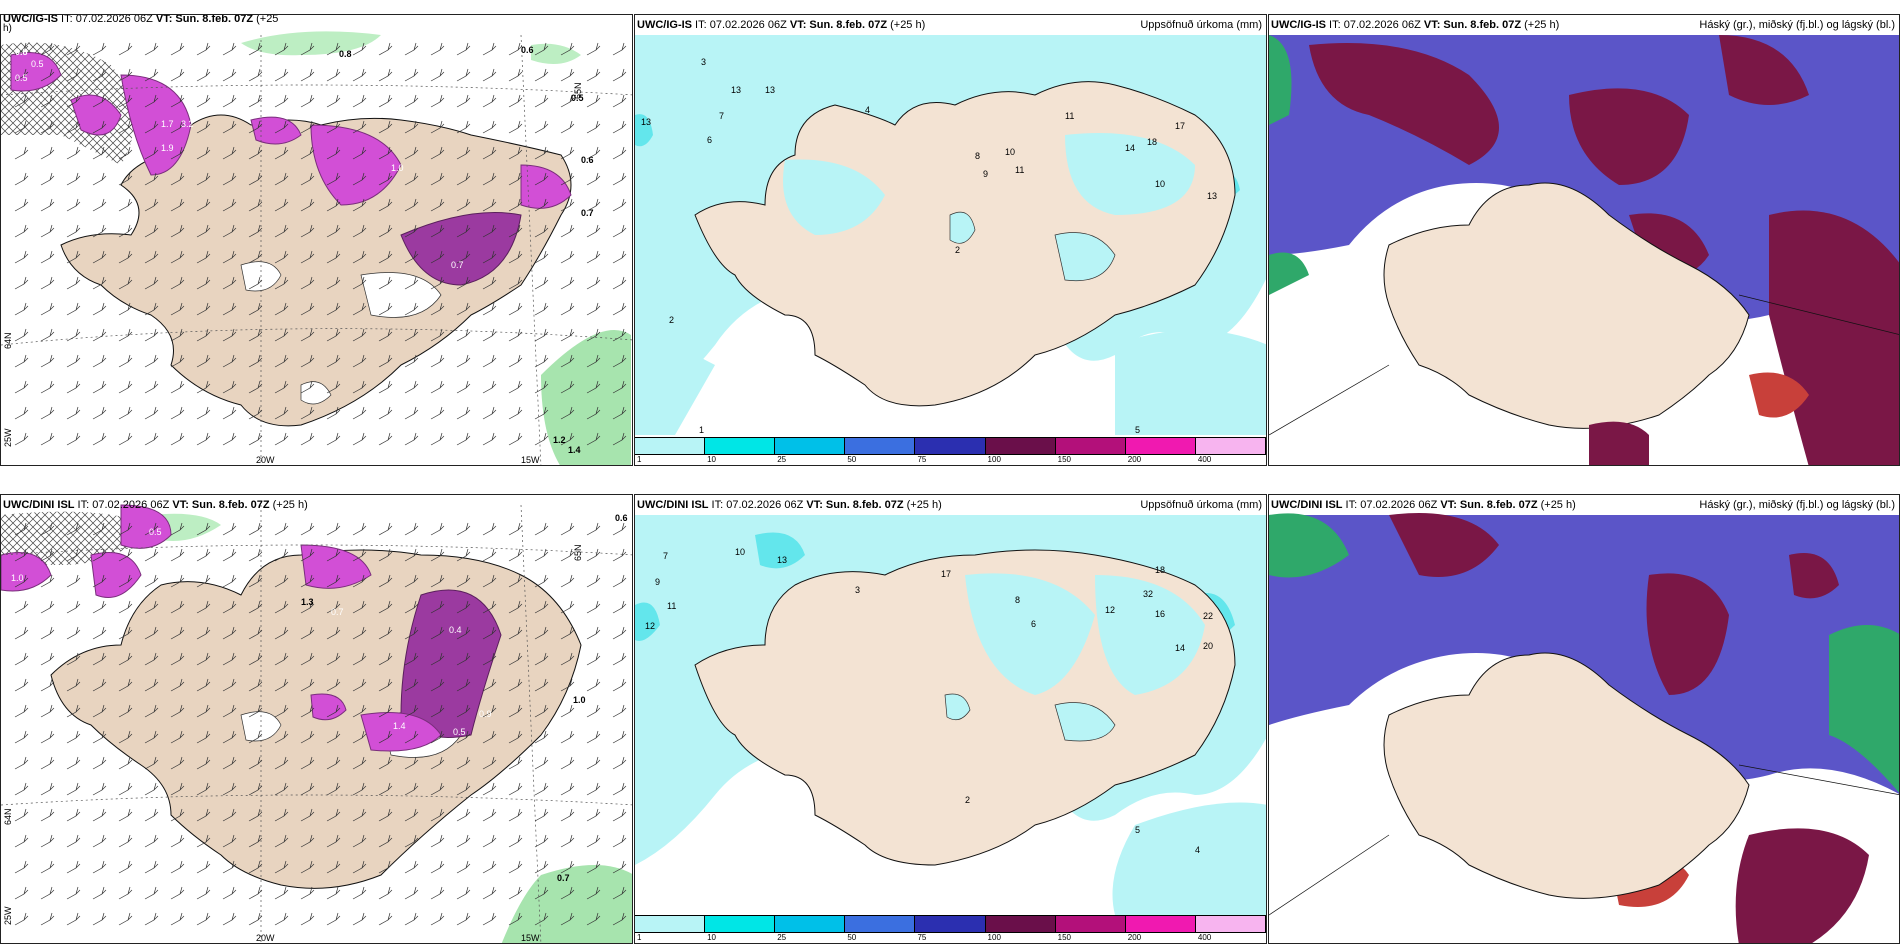  I want to click on value-label: 0.7, so click(457, 265).